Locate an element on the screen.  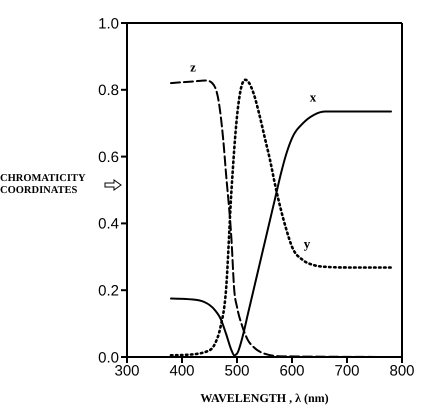
x-tick-label: 400 is located at coordinates (182, 371).